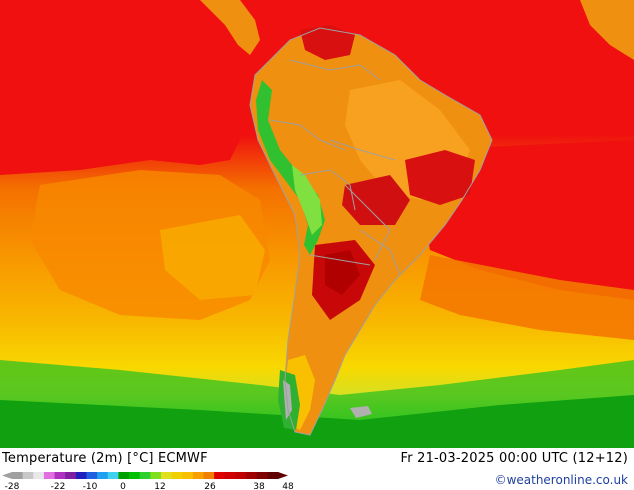  Describe the element at coordinates (259, 486) in the screenshot. I see `legend-tick-label: 38` at that location.